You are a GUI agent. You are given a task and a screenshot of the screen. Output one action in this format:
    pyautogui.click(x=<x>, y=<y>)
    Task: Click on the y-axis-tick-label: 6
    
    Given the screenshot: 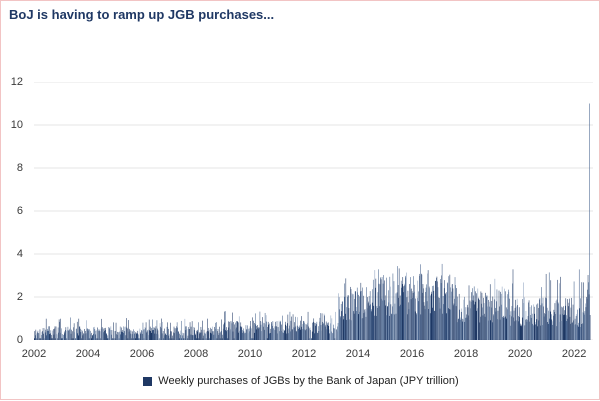 What is the action you would take?
    pyautogui.click(x=19, y=211)
    